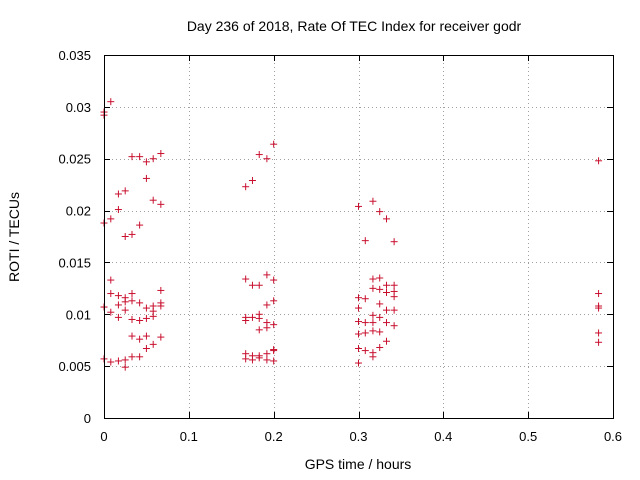 The image size is (640, 480). What do you see at coordinates (78, 314) in the screenshot?
I see `y-tick-label: 0.01` at bounding box center [78, 314].